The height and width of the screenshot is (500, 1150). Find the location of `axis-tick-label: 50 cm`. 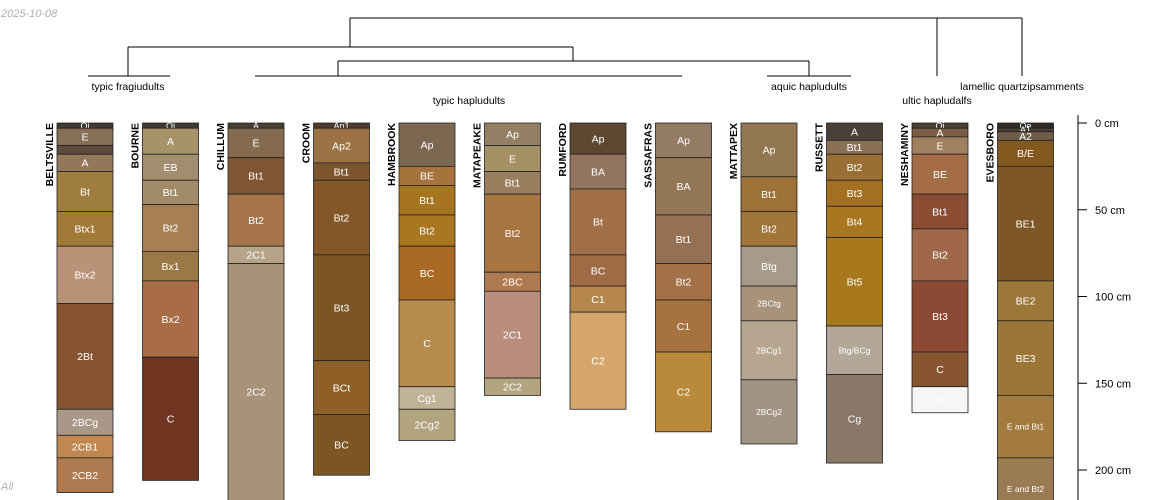

axis-tick-label: 50 cm is located at coordinates (1110, 211).